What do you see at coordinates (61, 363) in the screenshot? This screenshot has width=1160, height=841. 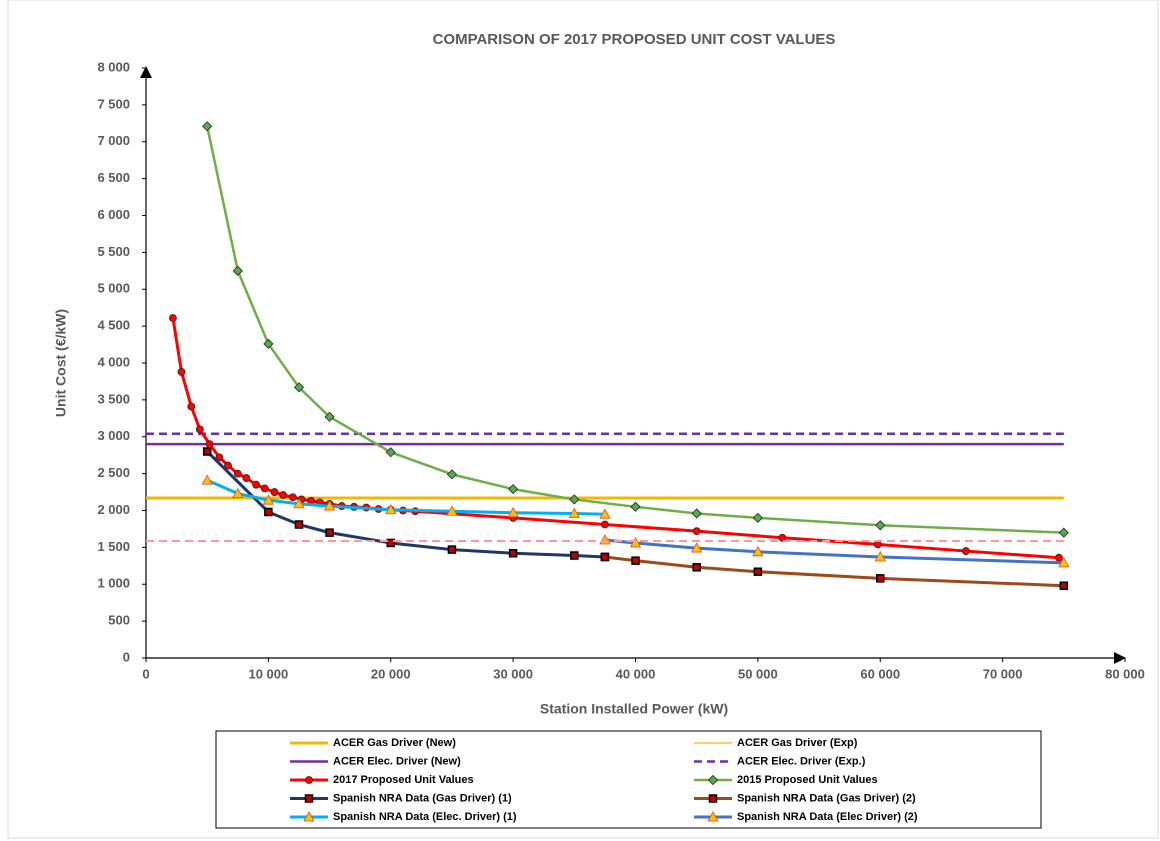 I see `y-axis-label: Unit Cost (€/kW)` at bounding box center [61, 363].